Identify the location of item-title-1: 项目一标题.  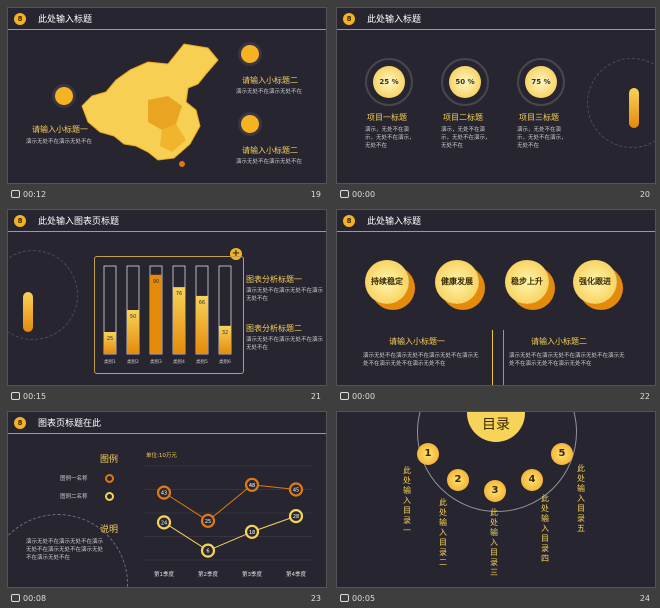
(387, 117).